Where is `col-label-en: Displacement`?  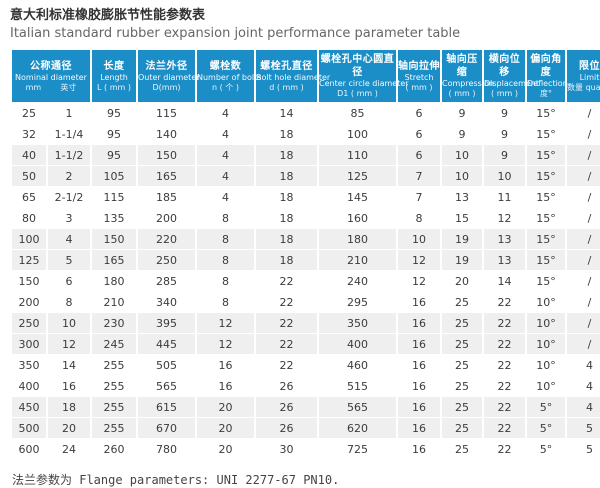 col-label-en: Displacement is located at coordinates (511, 83).